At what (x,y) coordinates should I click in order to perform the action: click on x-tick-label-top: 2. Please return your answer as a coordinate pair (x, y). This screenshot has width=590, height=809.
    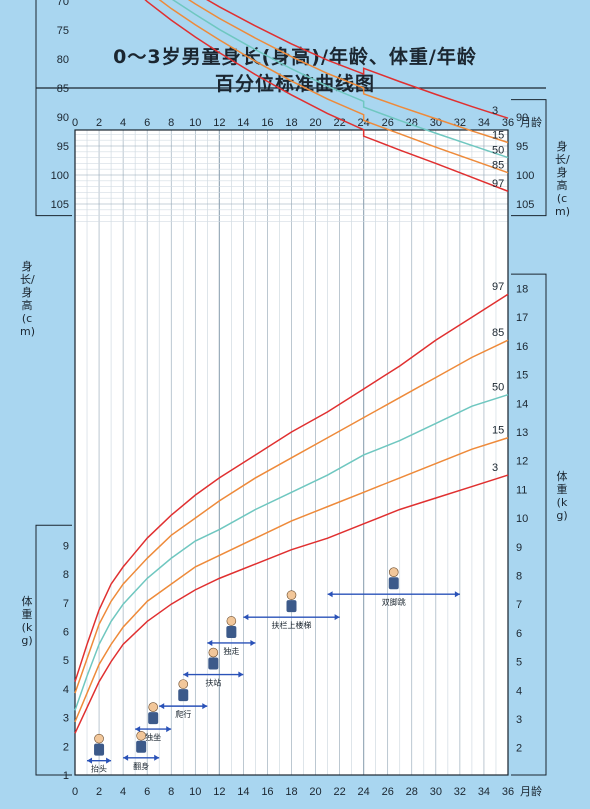
    Looking at the image, I should click on (99, 123).